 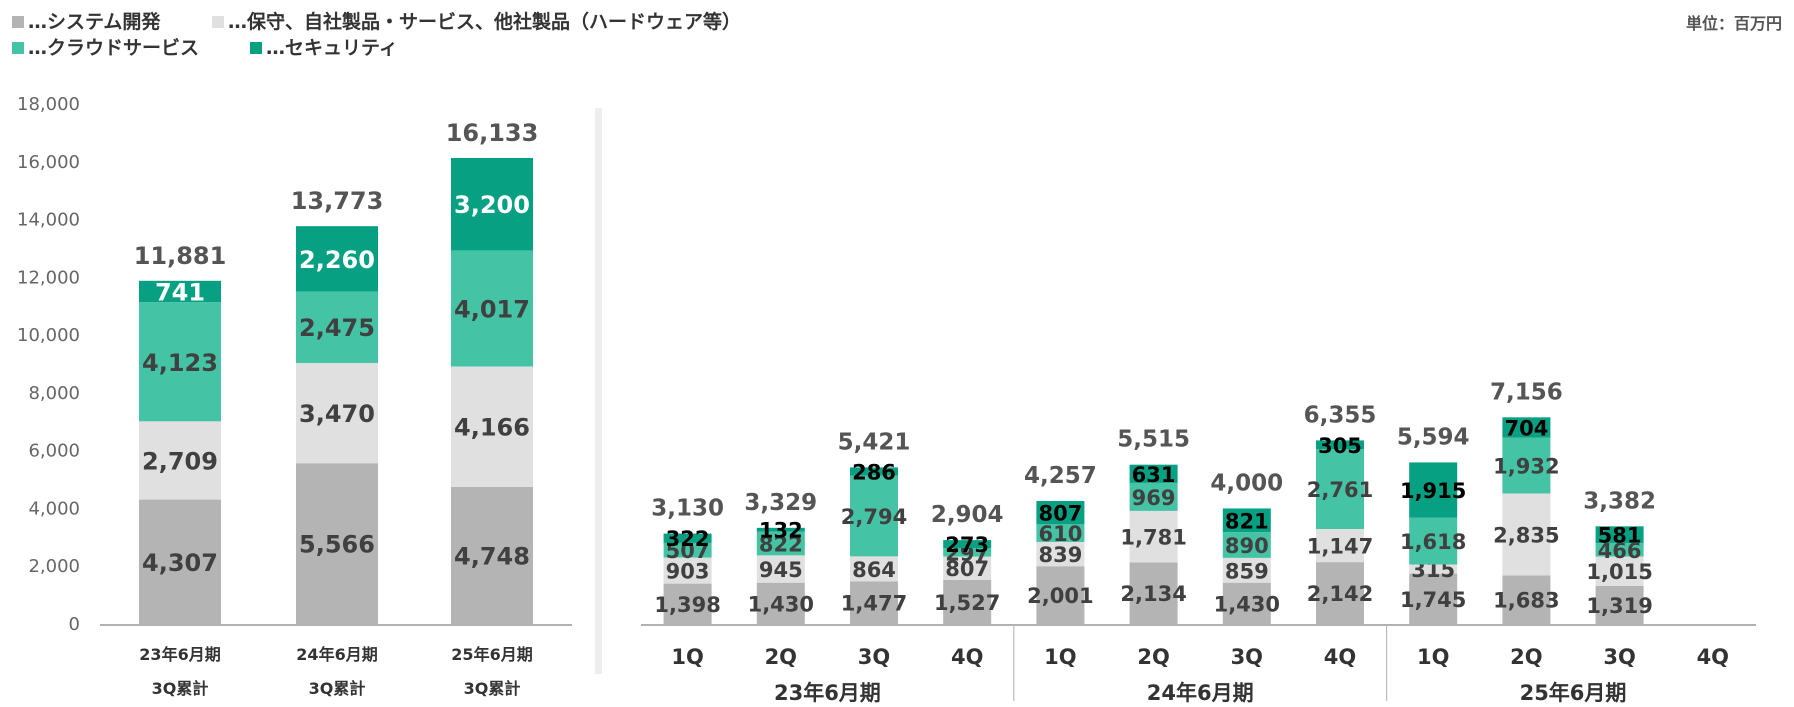 What do you see at coordinates (54, 393) in the screenshot?
I see `y-tick-label: 8,000` at bounding box center [54, 393].